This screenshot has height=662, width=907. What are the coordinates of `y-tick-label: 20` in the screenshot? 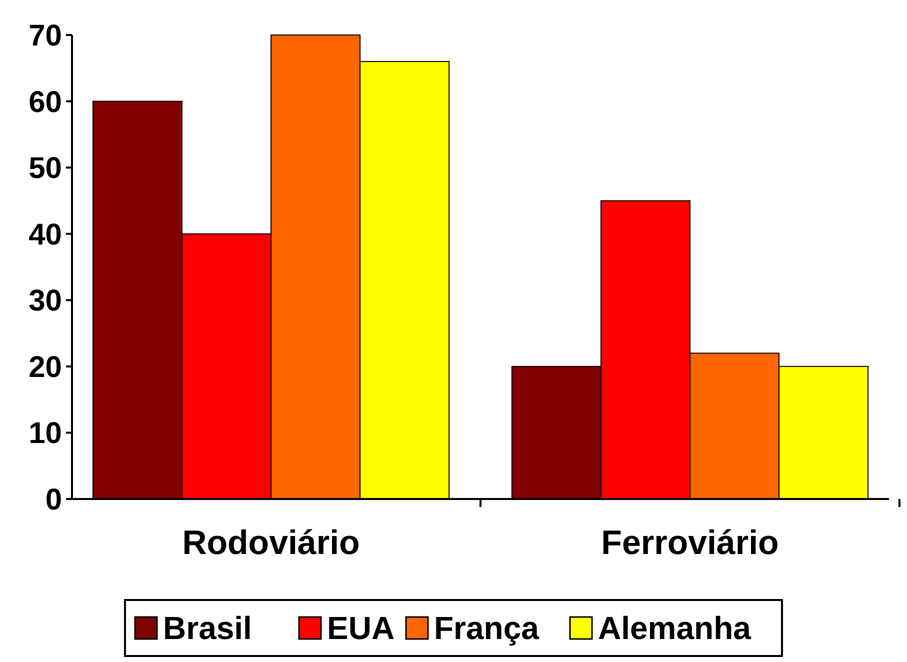 It's located at (45, 367).